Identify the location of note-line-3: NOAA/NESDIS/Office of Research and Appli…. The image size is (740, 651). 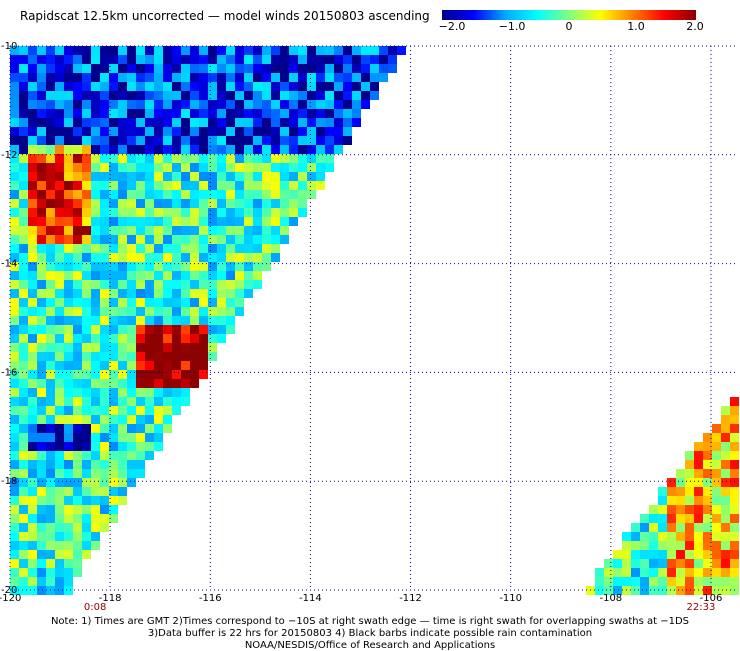
(370, 645).